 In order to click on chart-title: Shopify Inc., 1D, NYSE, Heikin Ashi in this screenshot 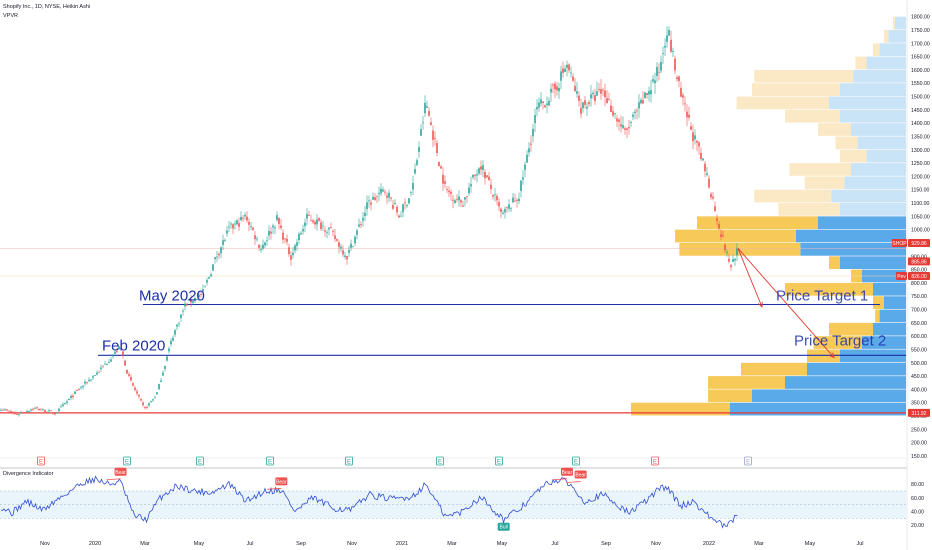, I will do `click(47, 7)`.